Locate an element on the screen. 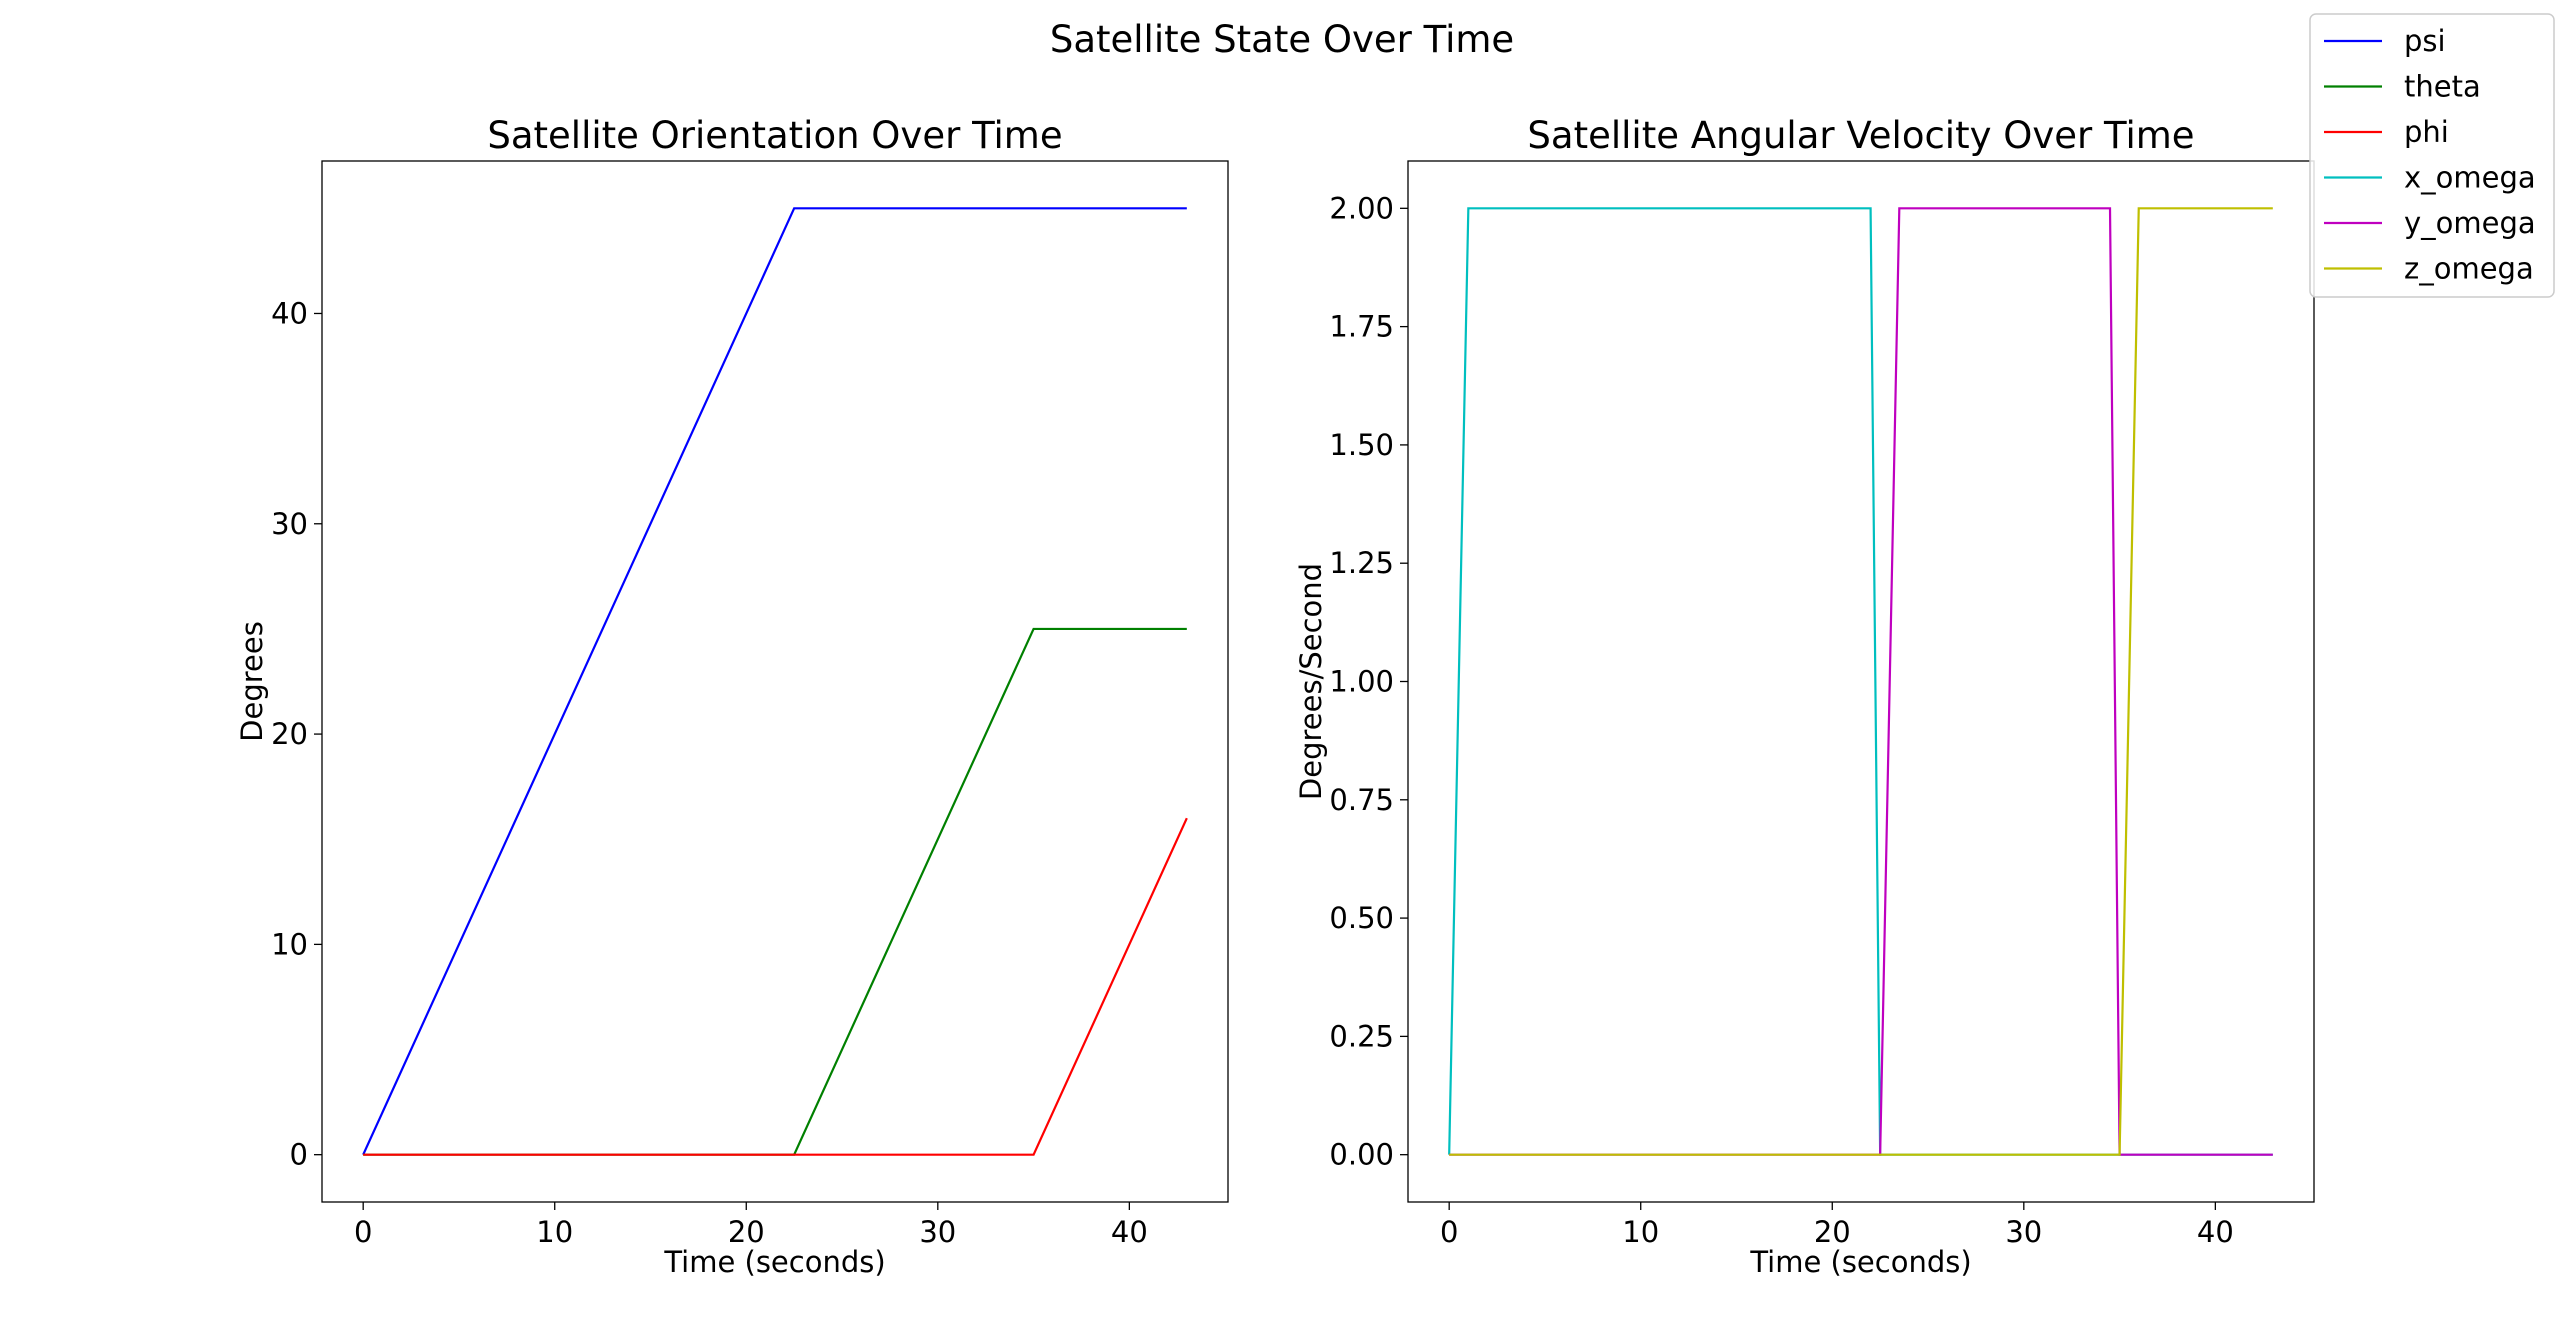 Image resolution: width=2560 pixels, height=1343 pixels. legend-label-x-omega: x_omega is located at coordinates (2470, 178).